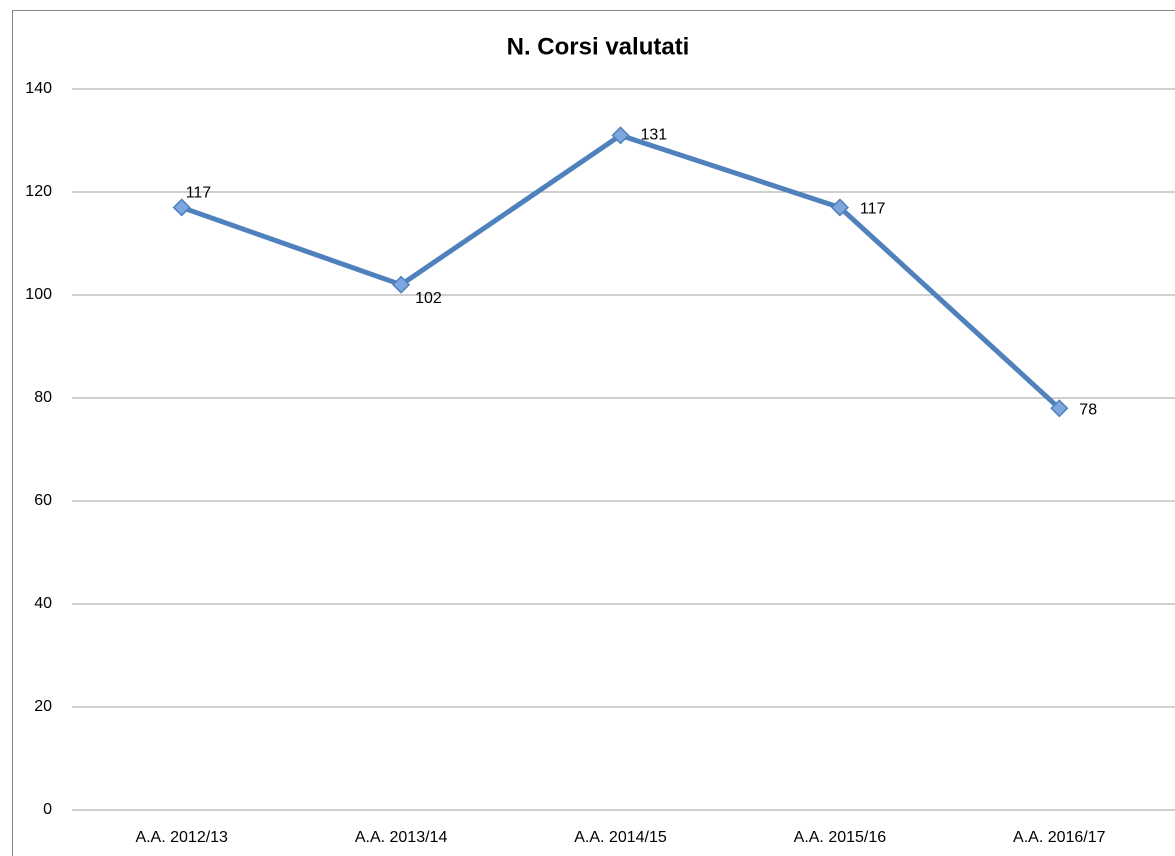  Describe the element at coordinates (43, 500) in the screenshot. I see `y-tick-label: 60` at that location.